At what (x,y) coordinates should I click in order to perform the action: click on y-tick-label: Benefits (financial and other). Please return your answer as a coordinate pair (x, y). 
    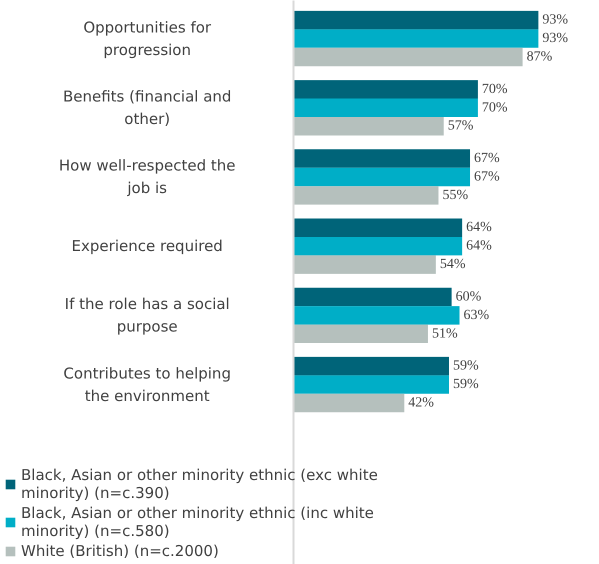
    Looking at the image, I should click on (147, 108).